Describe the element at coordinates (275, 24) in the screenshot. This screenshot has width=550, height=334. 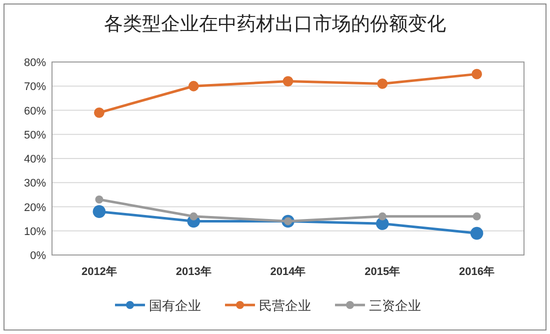
I see `chart-title: 各类型企业在中药材出口市场的份额变化` at that location.